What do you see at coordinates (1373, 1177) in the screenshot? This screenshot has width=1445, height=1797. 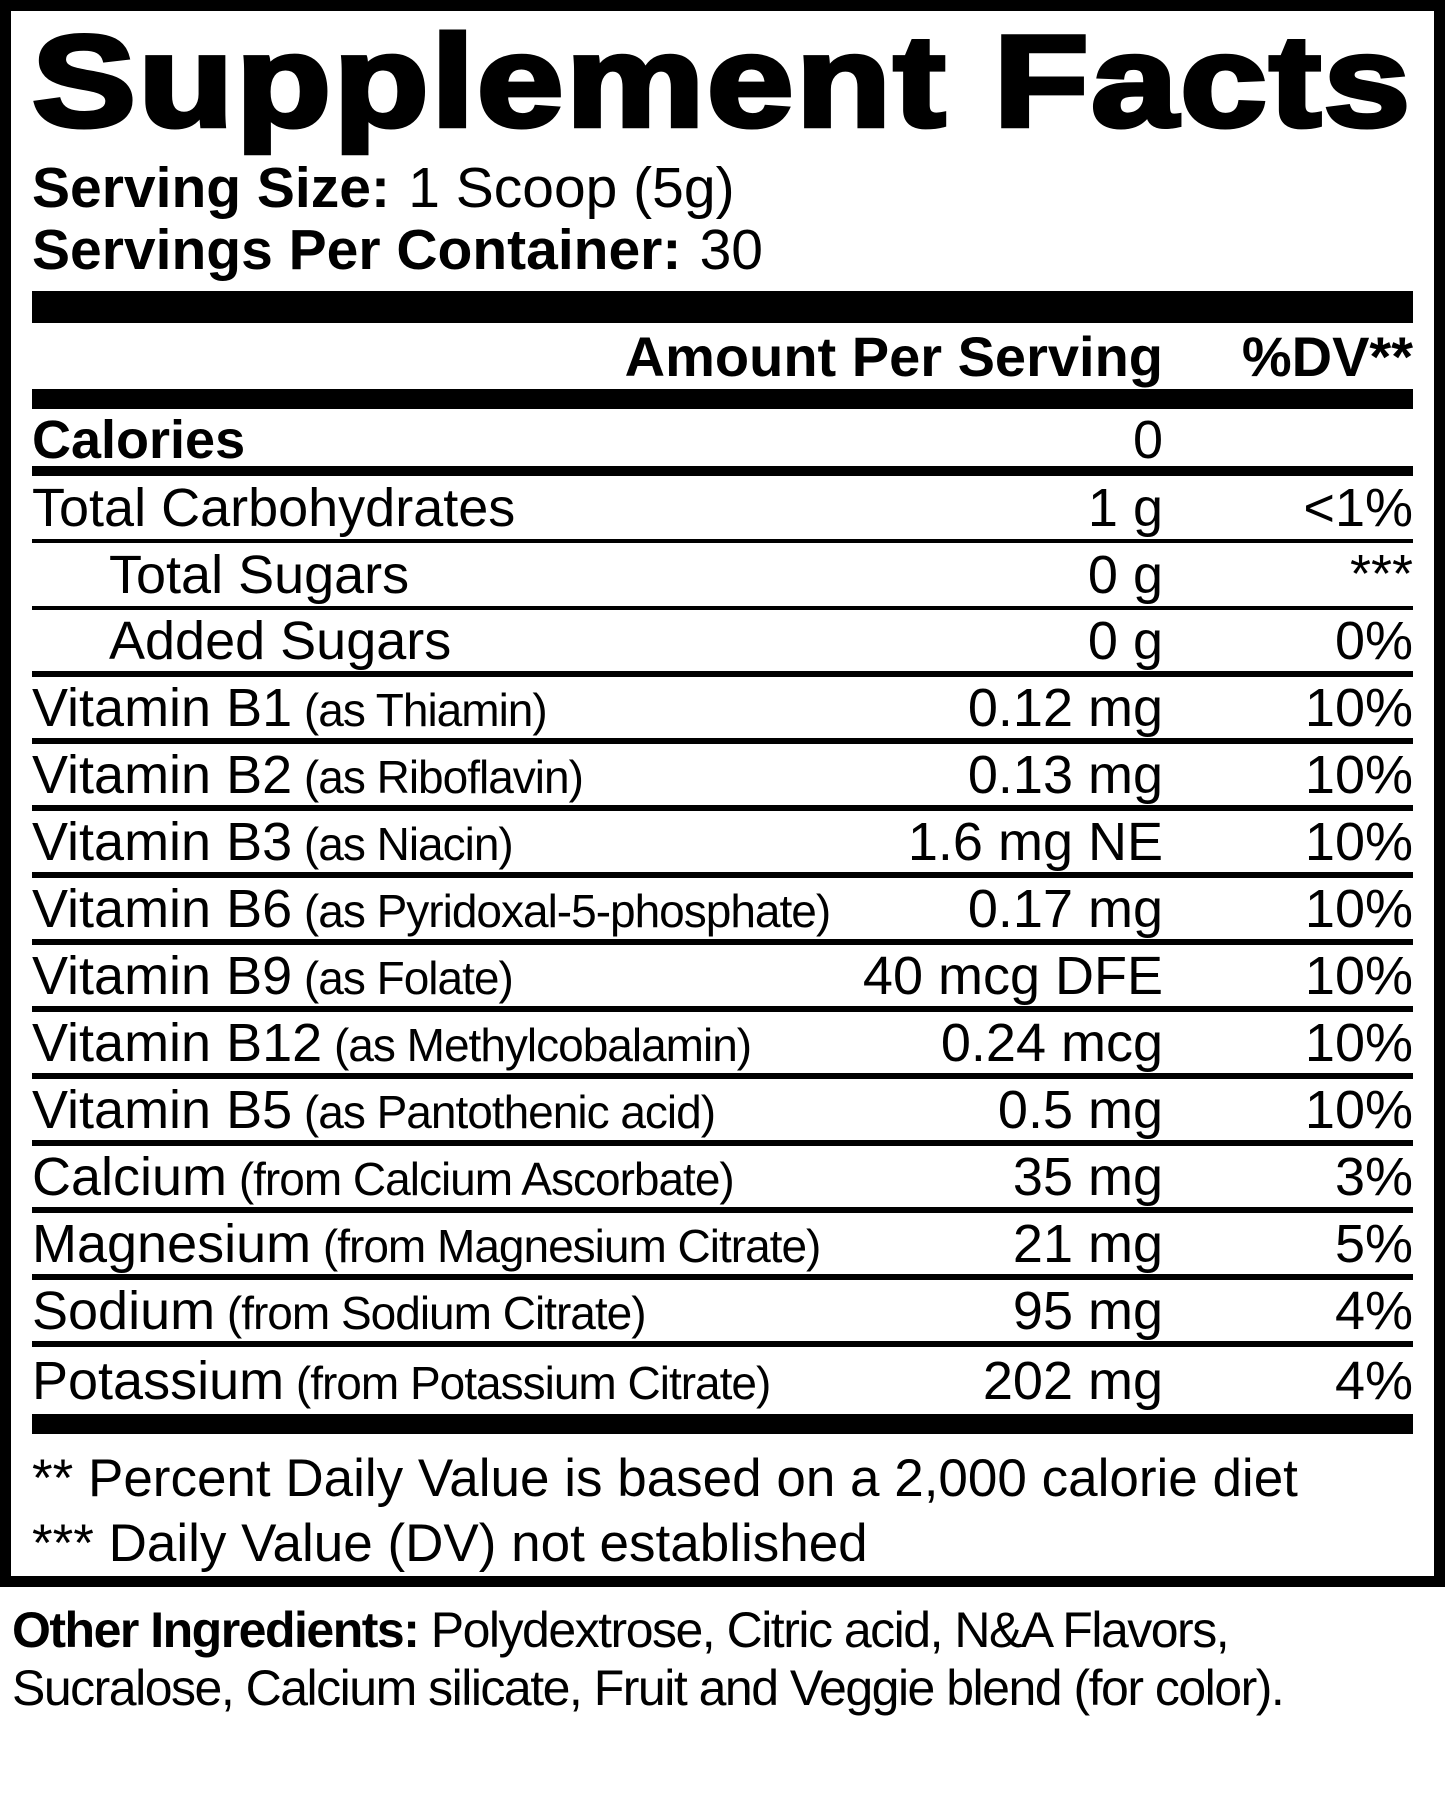 I see `nutrient-dv: 3%` at bounding box center [1373, 1177].